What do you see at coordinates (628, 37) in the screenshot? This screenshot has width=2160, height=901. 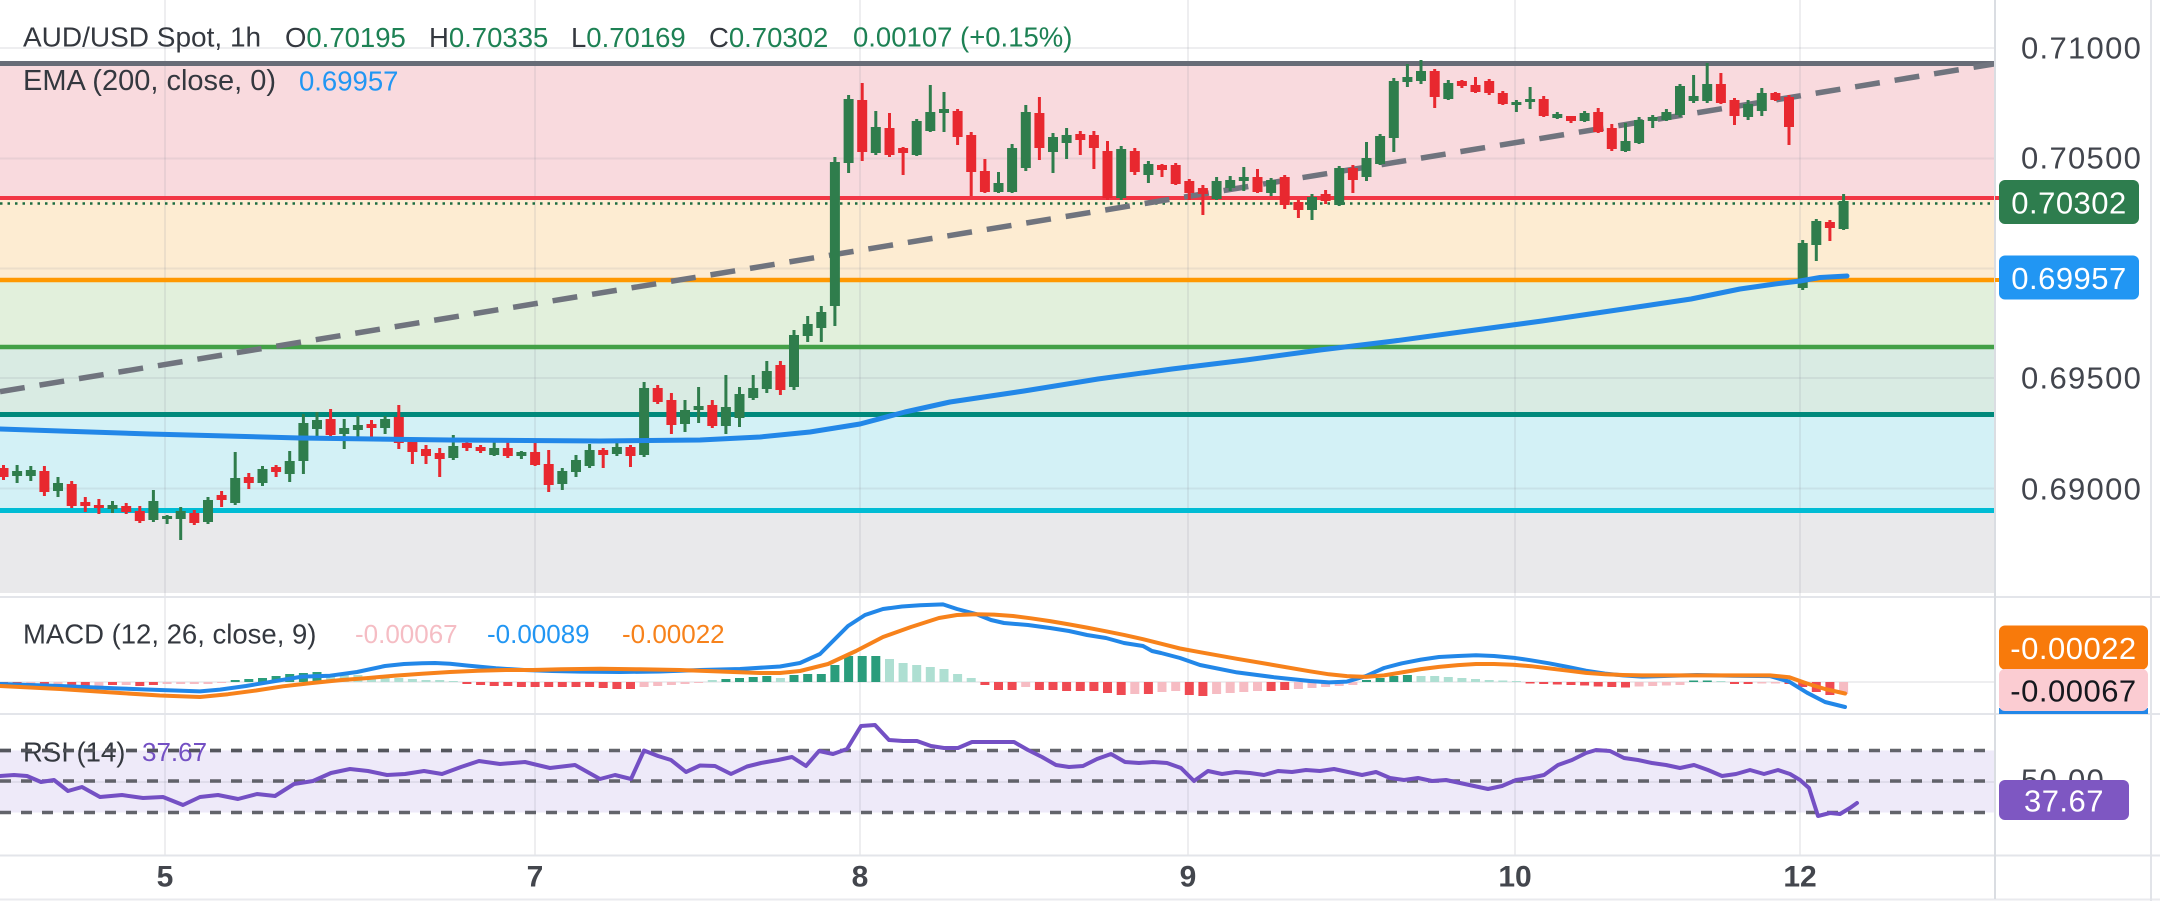 I see `svg-text: L0.70169` at bounding box center [628, 37].